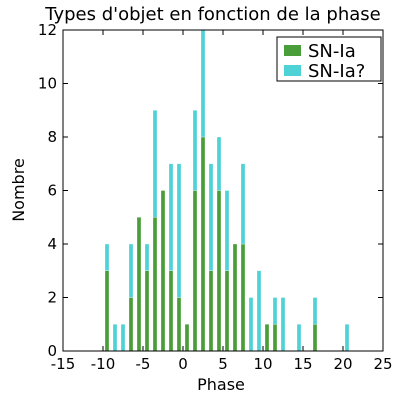  Describe the element at coordinates (183, 364) in the screenshot. I see `x-tick-label-3: 0` at that location.